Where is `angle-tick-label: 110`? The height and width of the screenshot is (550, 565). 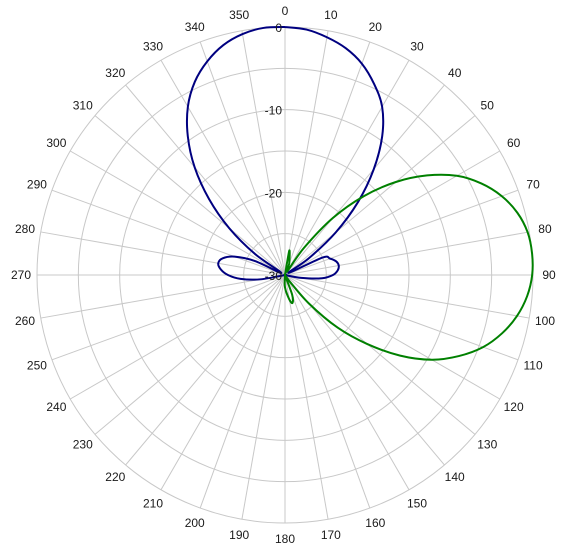
angle-tick-label: 110 is located at coordinates (533, 365).